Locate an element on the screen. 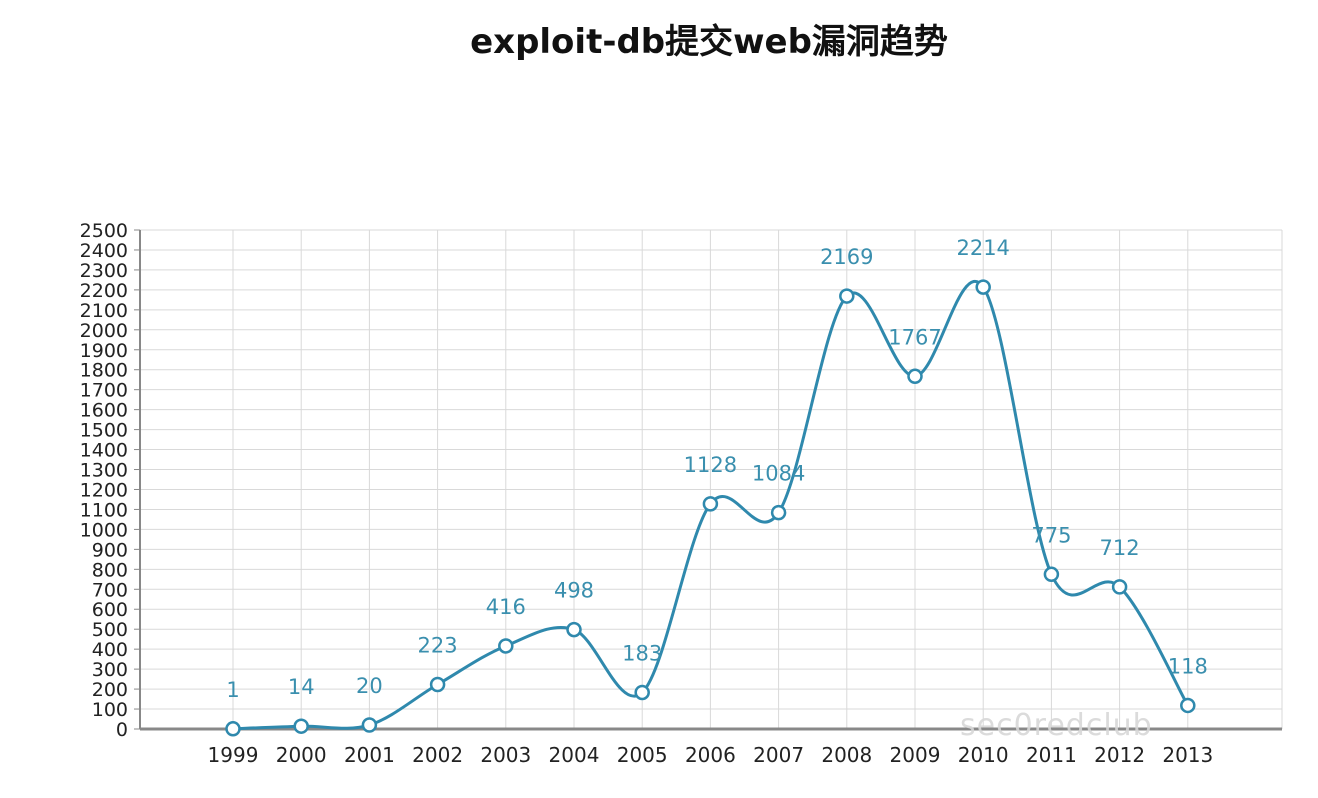 The image size is (1318, 798). y-tick-label: 200 is located at coordinates (110, 690).